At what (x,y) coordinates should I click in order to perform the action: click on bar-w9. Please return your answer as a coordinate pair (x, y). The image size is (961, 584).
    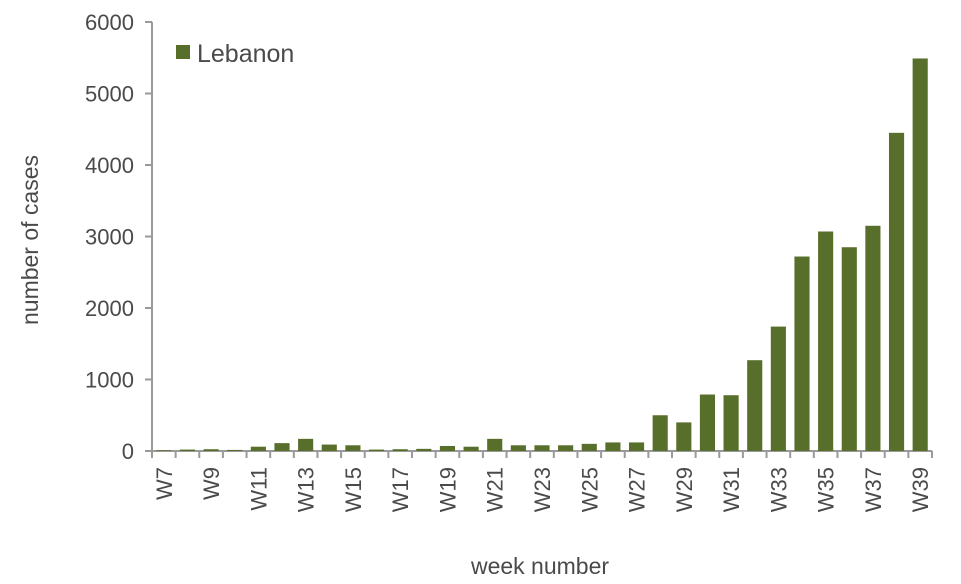
    Looking at the image, I should click on (211, 450).